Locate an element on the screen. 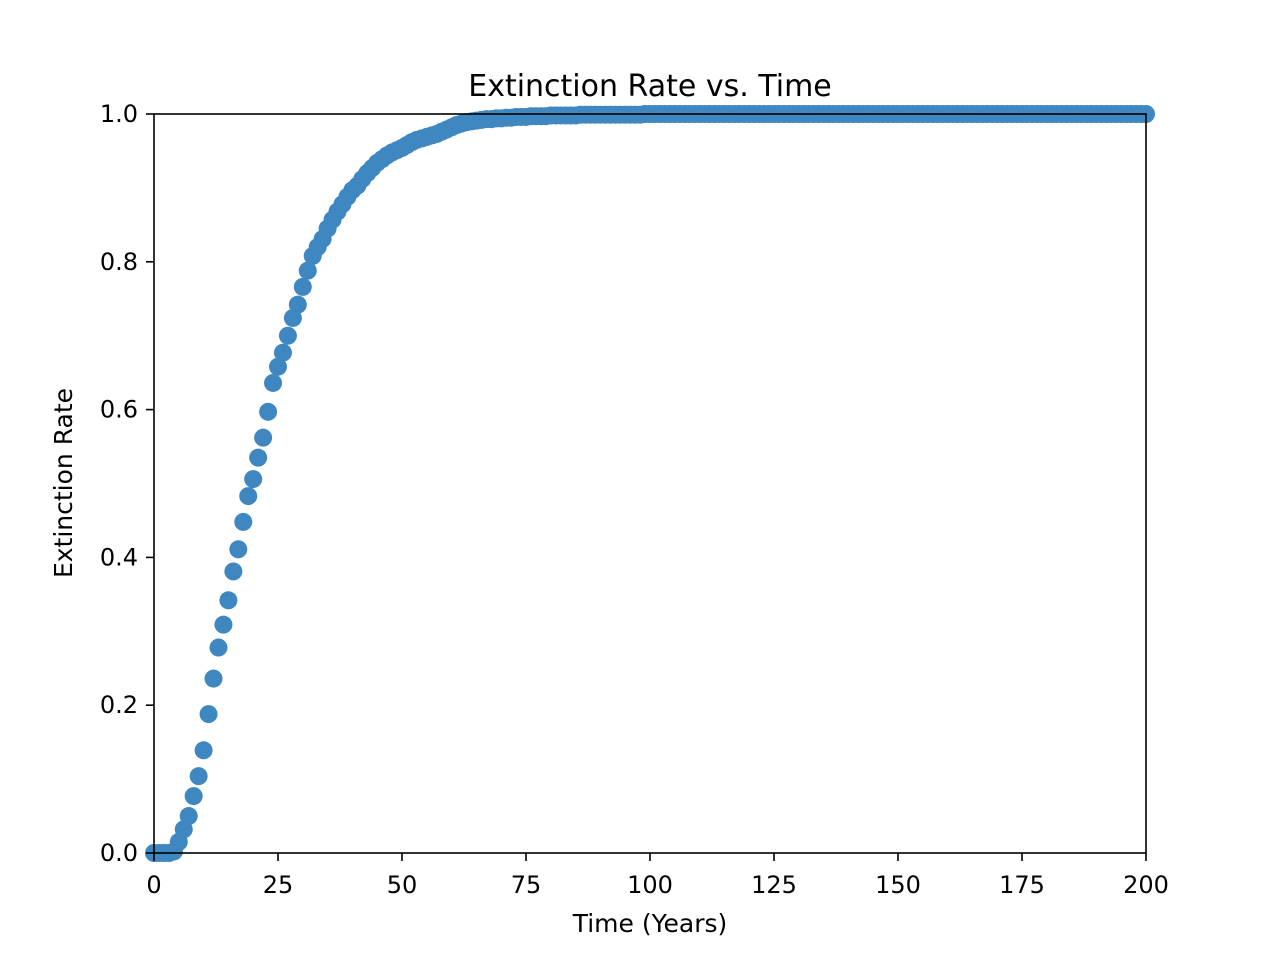 The width and height of the screenshot is (1270, 956). x-tick-label: 50 is located at coordinates (402, 885).